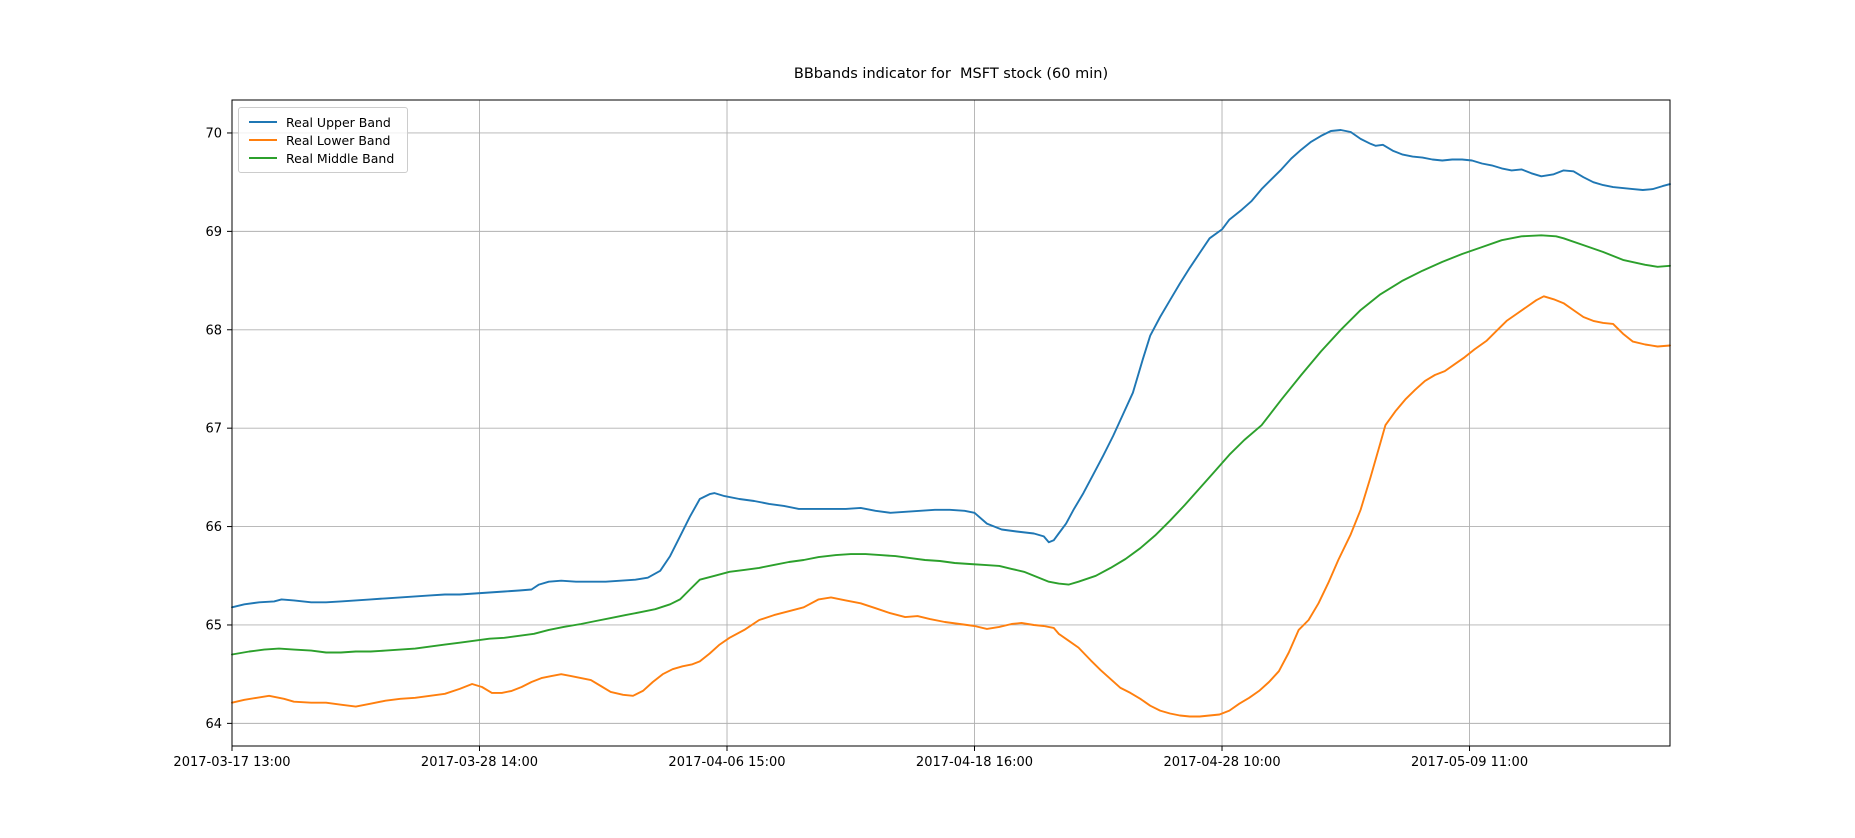 This screenshot has height=838, width=1855. What do you see at coordinates (974, 762) in the screenshot?
I see `x-tick-label: 2017-04-18 16:00` at bounding box center [974, 762].